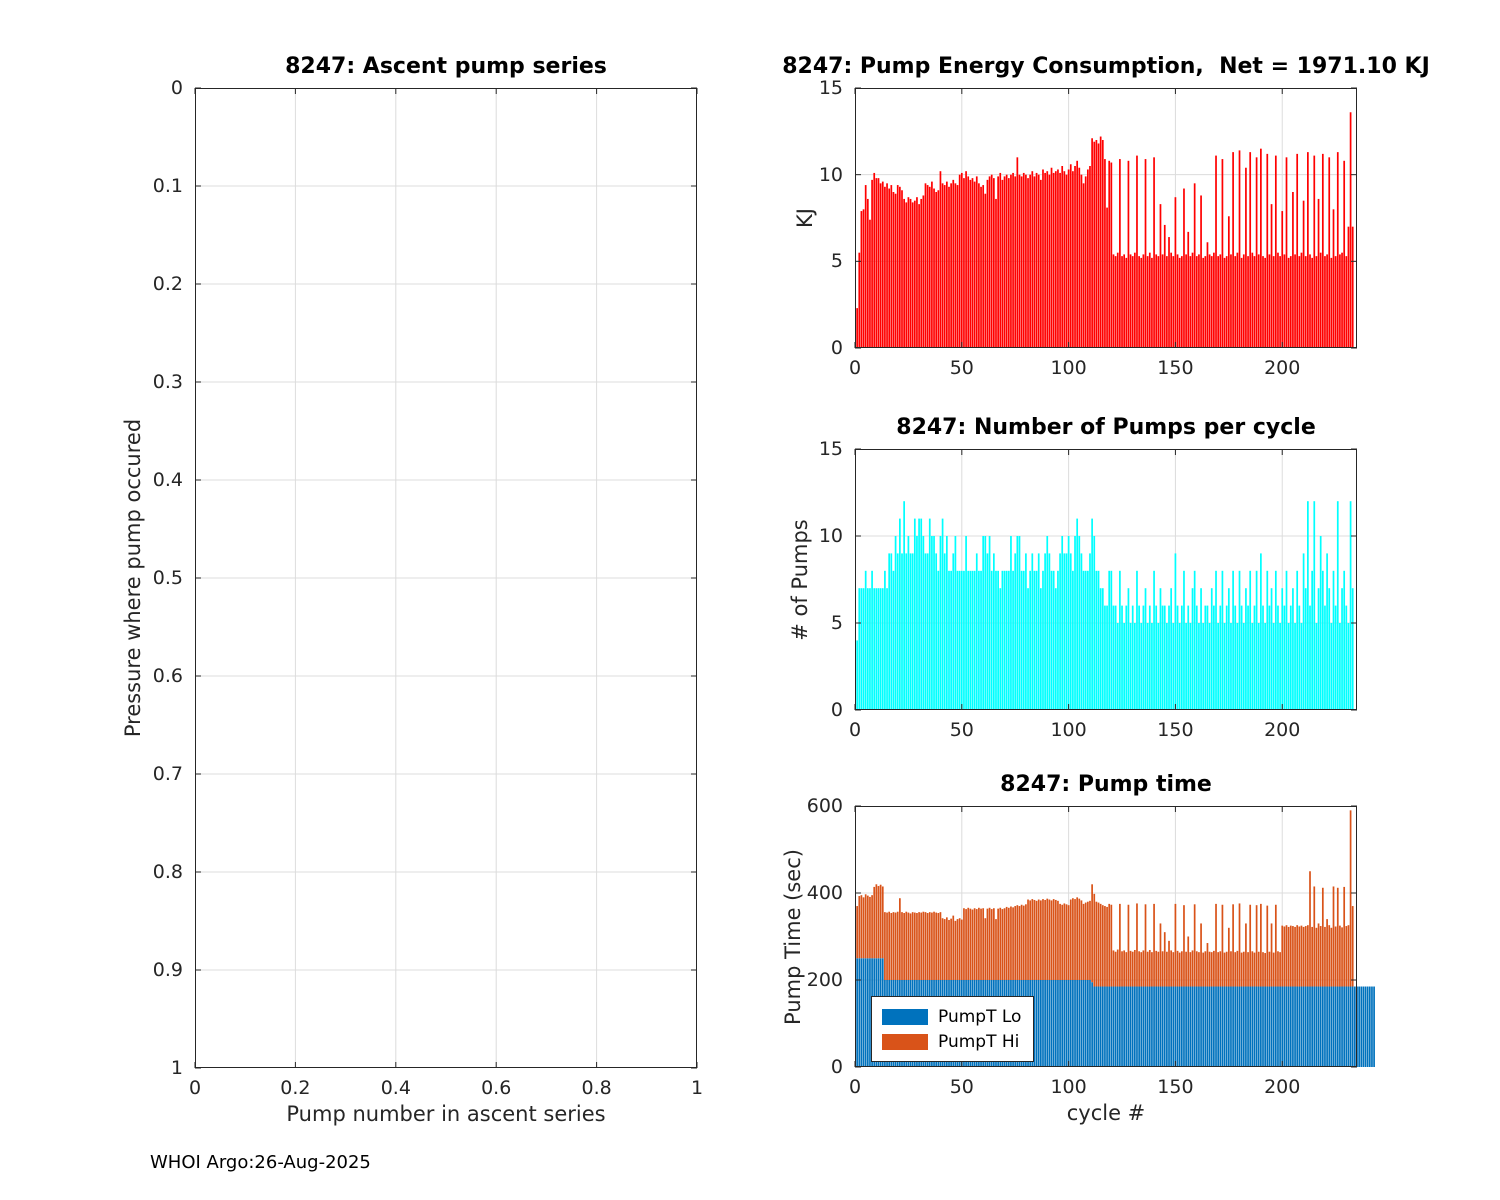 This screenshot has width=1500, height=1200. What do you see at coordinates (167, 480) in the screenshot?
I see `y-tick-label: 0.4` at bounding box center [167, 480].